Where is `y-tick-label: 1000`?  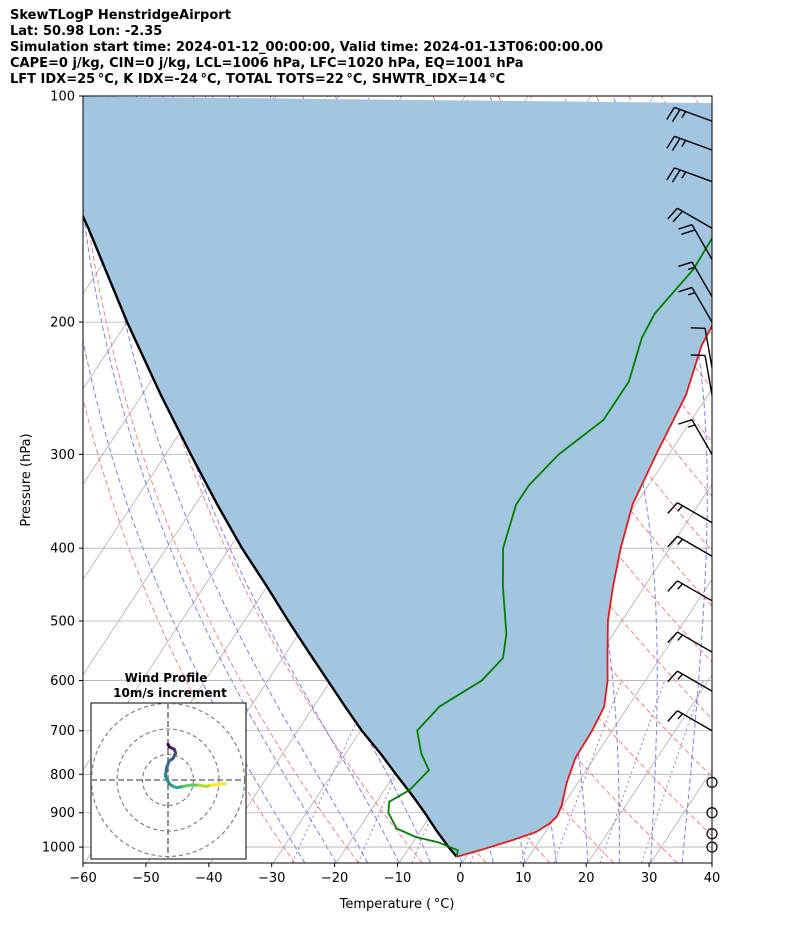 y-tick-label: 1000 is located at coordinates (58, 848).